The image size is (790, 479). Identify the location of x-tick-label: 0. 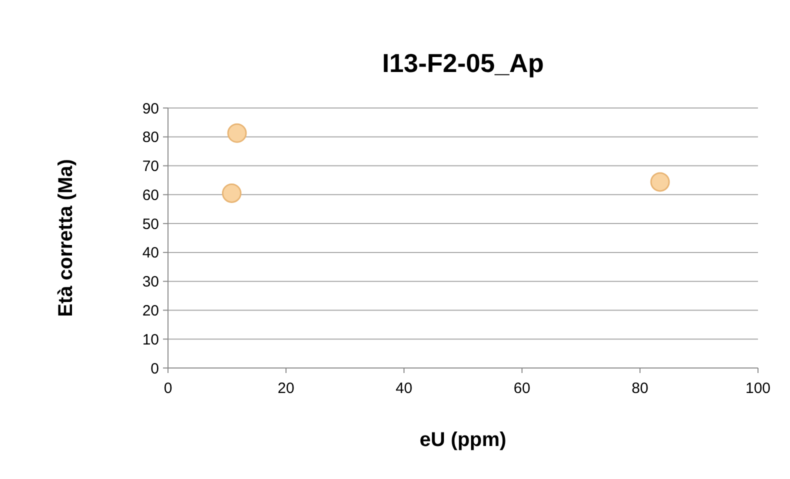
(168, 388).